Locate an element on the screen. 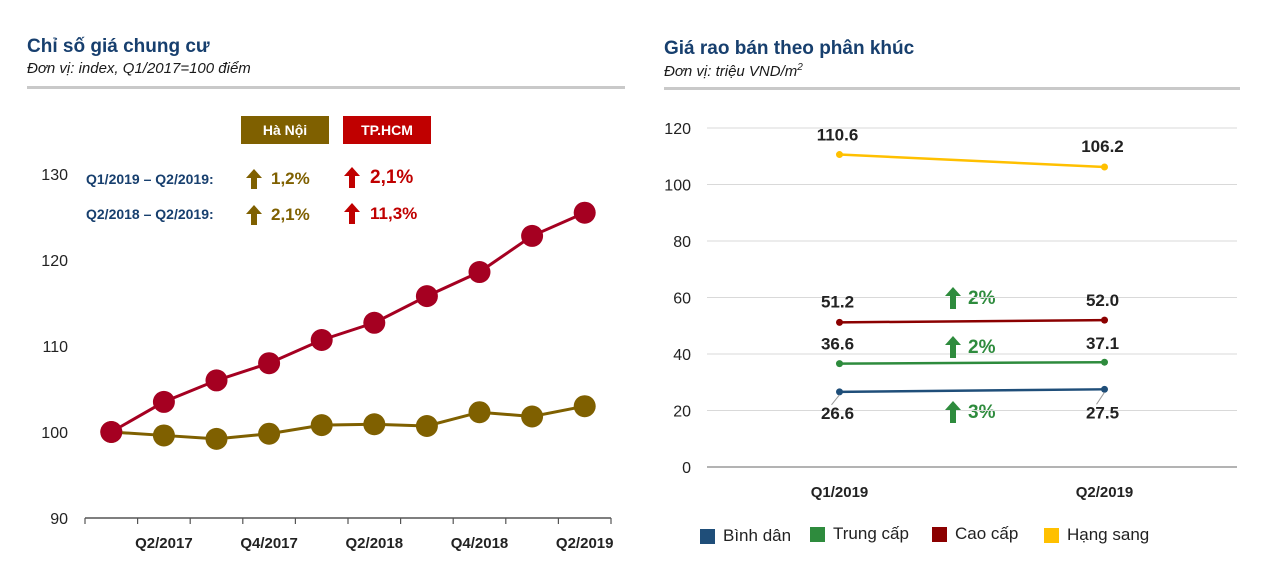 This screenshot has width=1261, height=583. right-data-label: 52.0 is located at coordinates (1102, 300).